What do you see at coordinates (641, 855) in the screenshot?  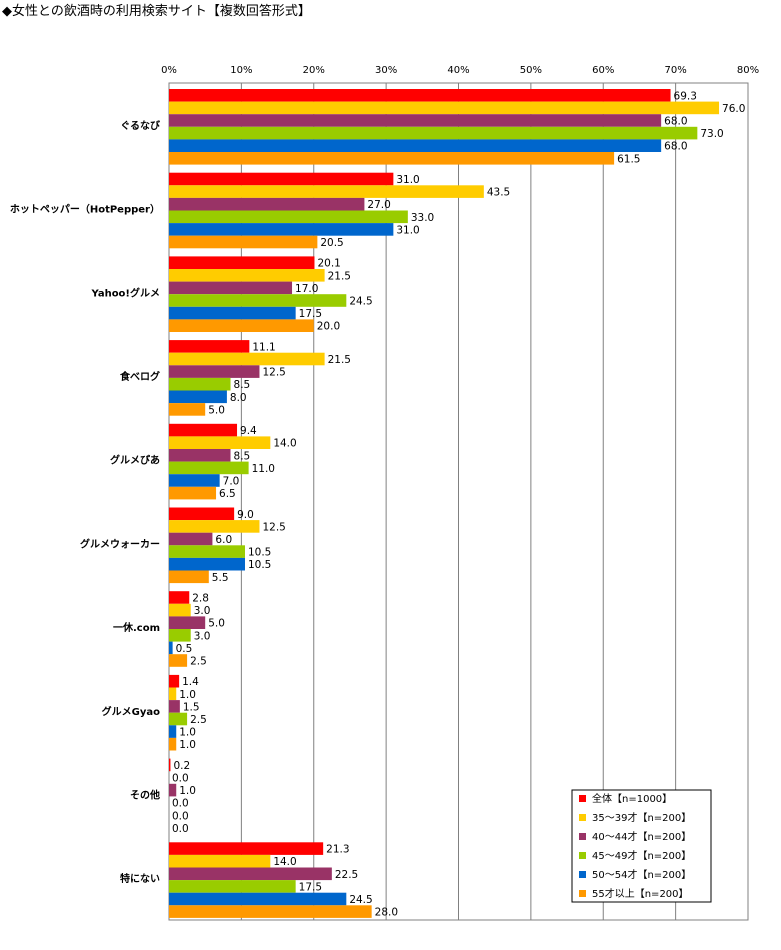 I see `legend-entry: 45～49才【n=200】` at bounding box center [641, 855].